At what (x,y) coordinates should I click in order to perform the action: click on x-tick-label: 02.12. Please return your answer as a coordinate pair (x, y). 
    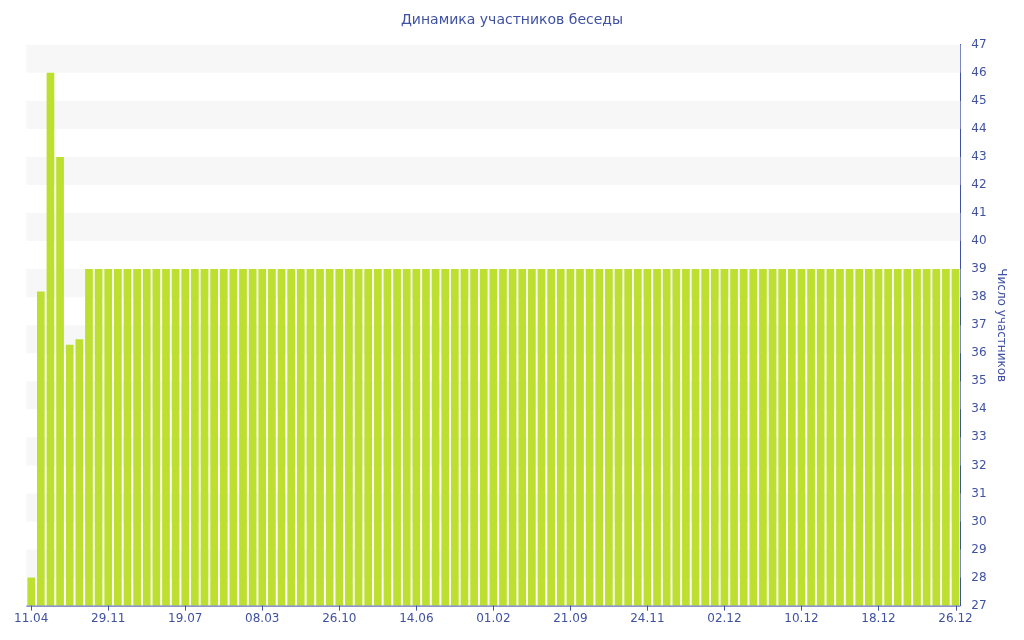
    Looking at the image, I should click on (724, 617).